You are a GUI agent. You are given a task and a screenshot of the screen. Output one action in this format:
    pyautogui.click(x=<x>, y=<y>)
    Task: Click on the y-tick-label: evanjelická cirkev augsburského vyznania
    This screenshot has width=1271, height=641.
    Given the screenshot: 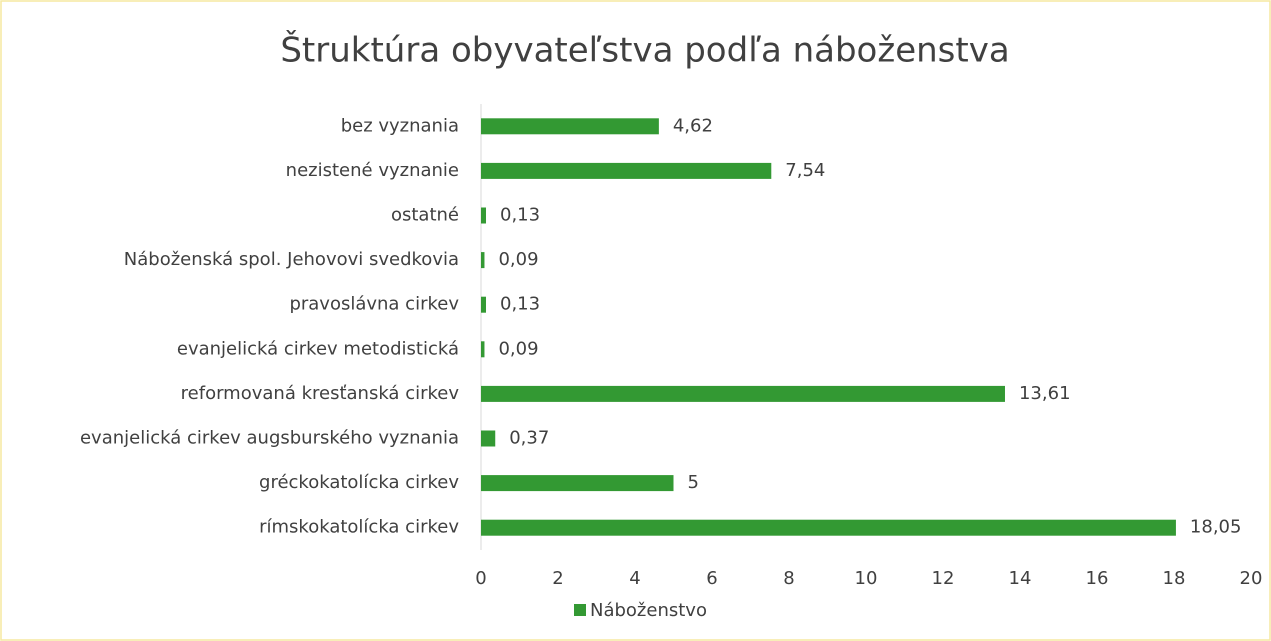 What is the action you would take?
    pyautogui.click(x=269, y=438)
    